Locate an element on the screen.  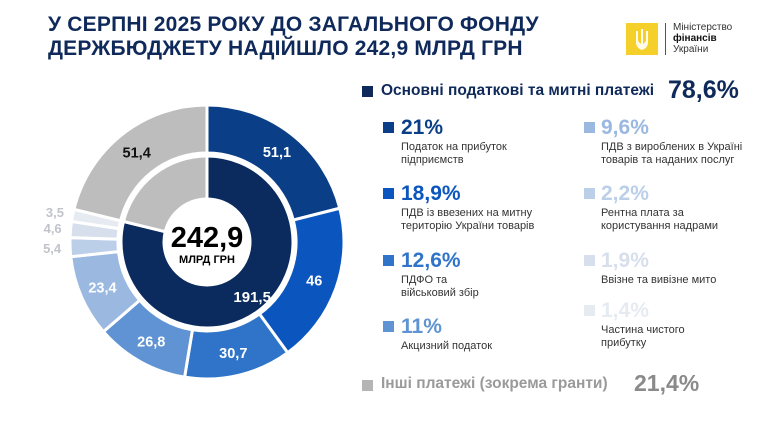
trident-icon is located at coordinates (642, 38).